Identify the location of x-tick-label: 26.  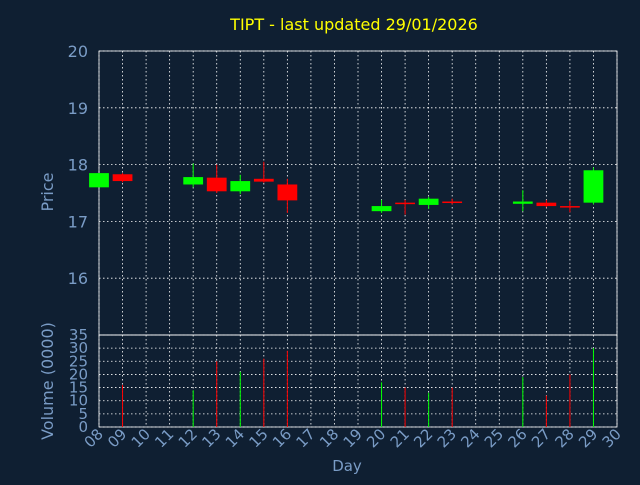
(517, 438).